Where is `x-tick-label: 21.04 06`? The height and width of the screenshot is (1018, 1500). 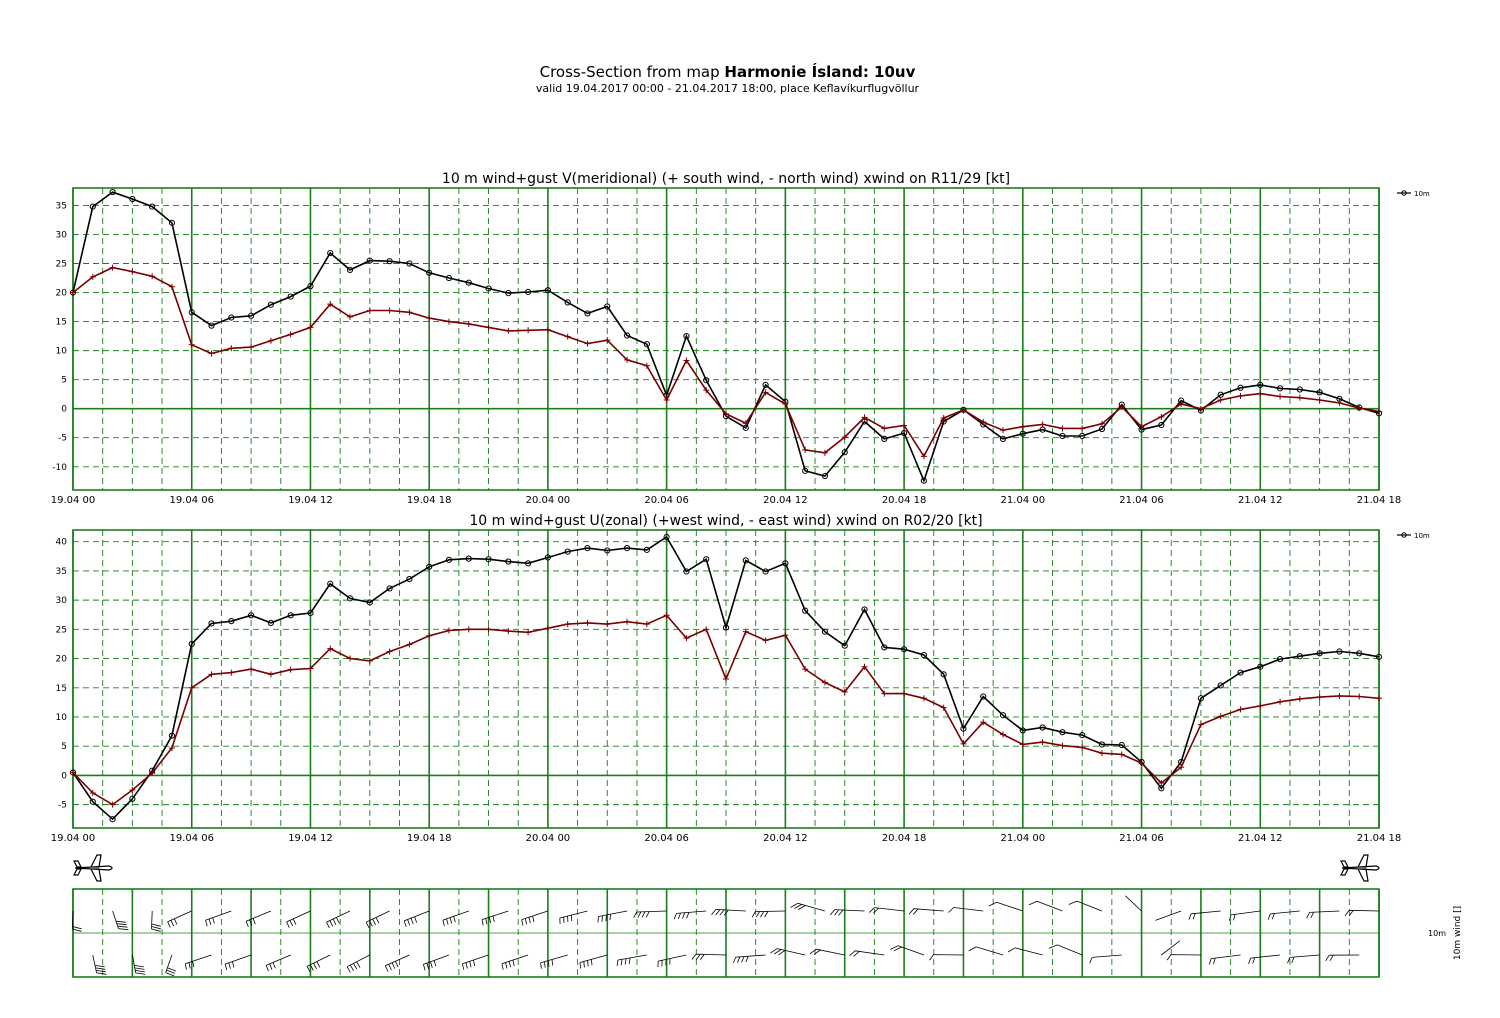
x-tick-label: 21.04 06 is located at coordinates (1141, 838).